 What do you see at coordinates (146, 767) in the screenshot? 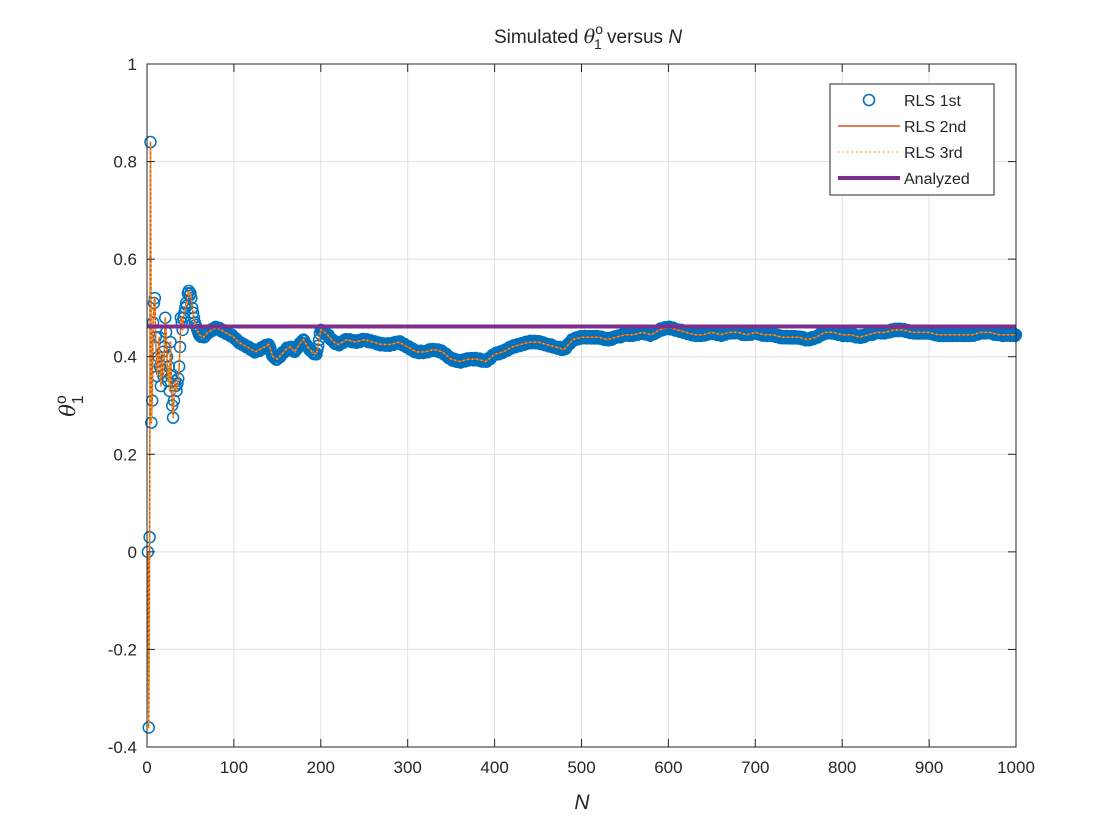
I see `x-tick-label: 0` at bounding box center [146, 767].